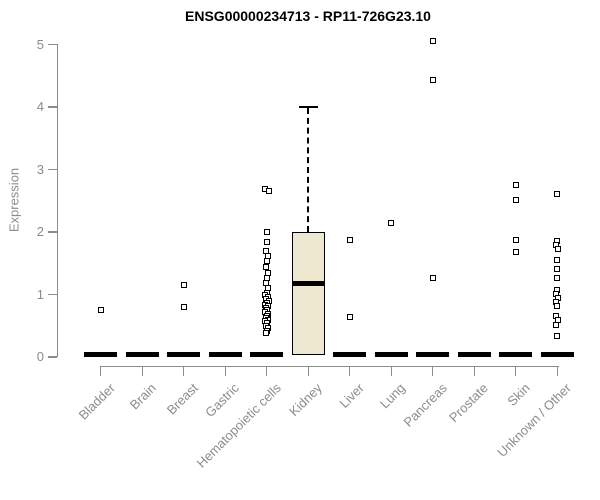 Image resolution: width=600 pixels, height=500 pixels. Describe the element at coordinates (58, 200) in the screenshot. I see `y-axis-line` at that location.